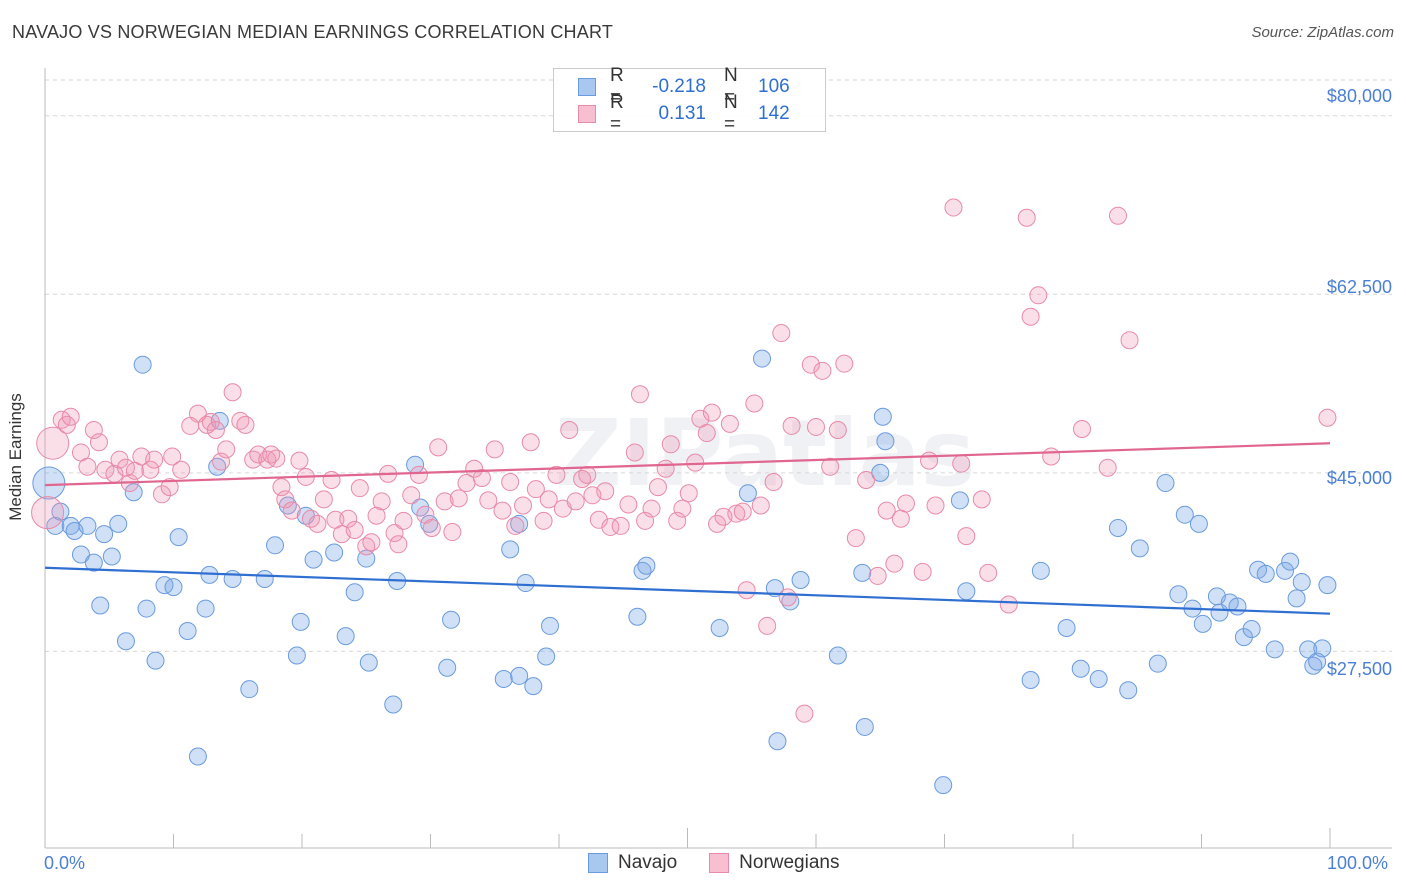  I want to click on legend-item-navajo: Navajo, so click(632, 863).